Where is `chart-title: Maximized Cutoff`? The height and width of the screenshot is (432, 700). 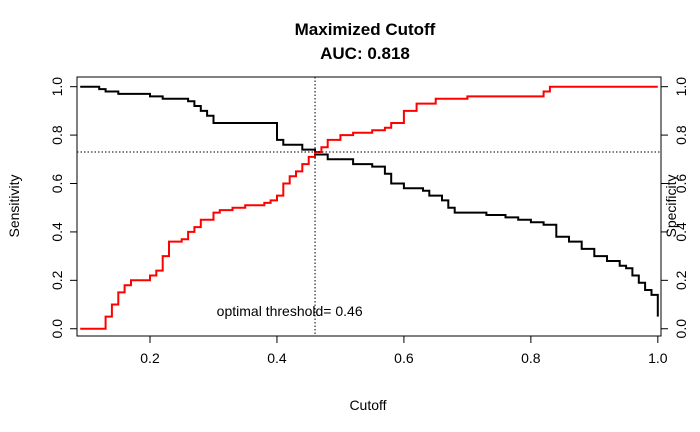 chart-title: Maximized Cutoff is located at coordinates (365, 29).